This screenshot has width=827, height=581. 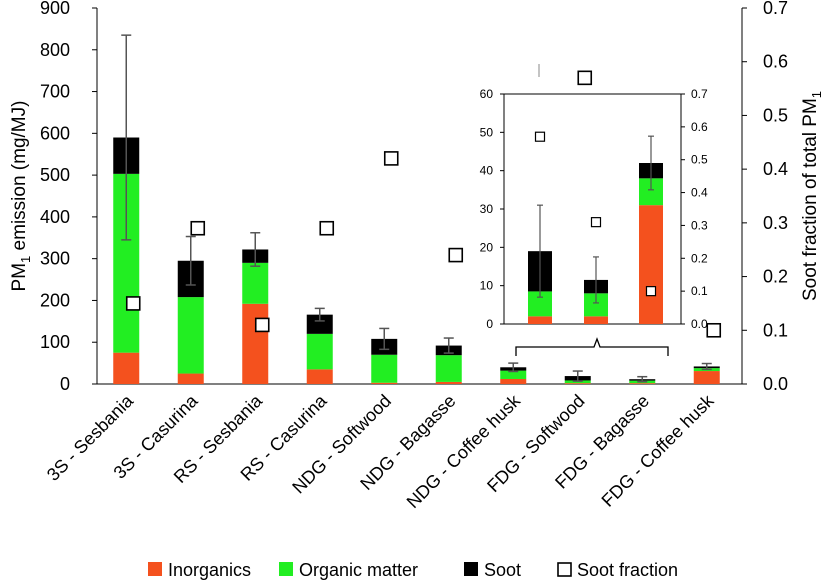 What do you see at coordinates (812, 196) in the screenshot?
I see `y-axis-title-right: Soot fraction of total PM1` at bounding box center [812, 196].